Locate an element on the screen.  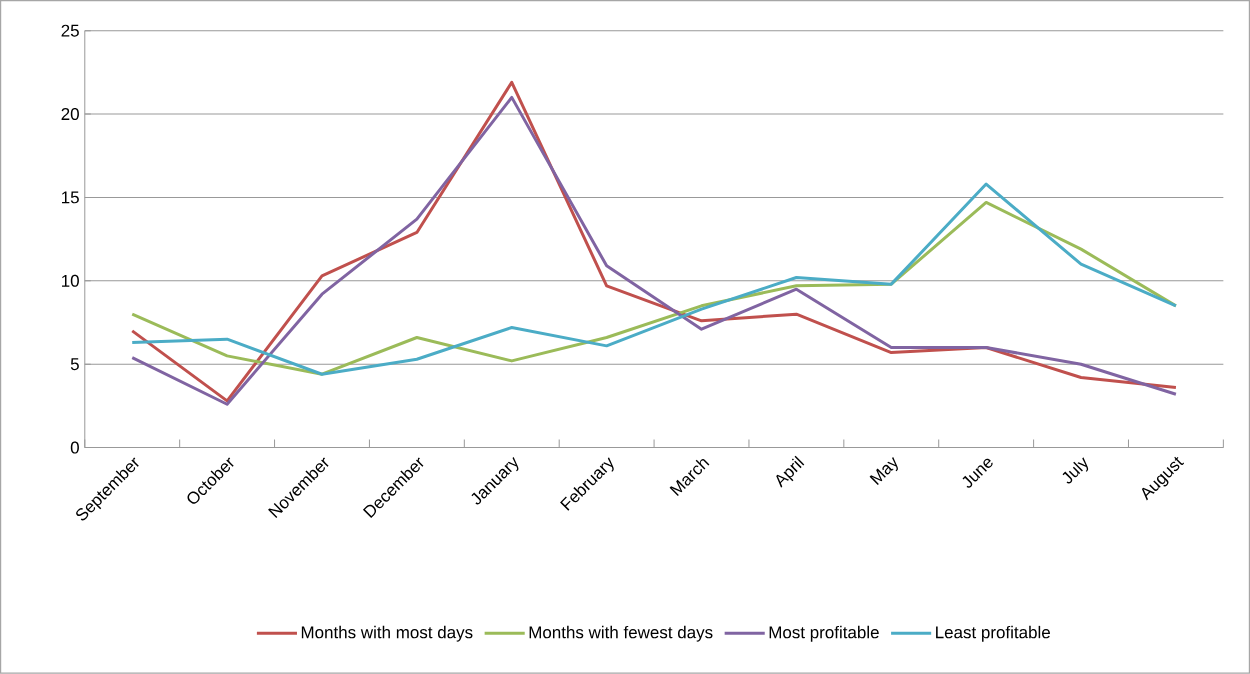
legend-label: Months with fewest days is located at coordinates (621, 634).